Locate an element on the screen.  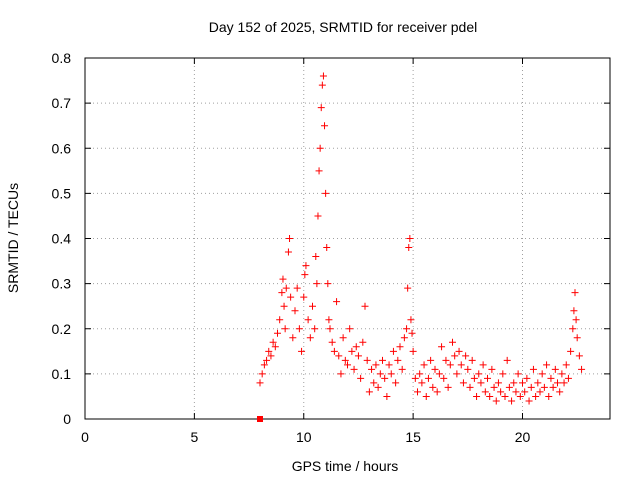
y-tick-label: 0.6 is located at coordinates (62, 148).